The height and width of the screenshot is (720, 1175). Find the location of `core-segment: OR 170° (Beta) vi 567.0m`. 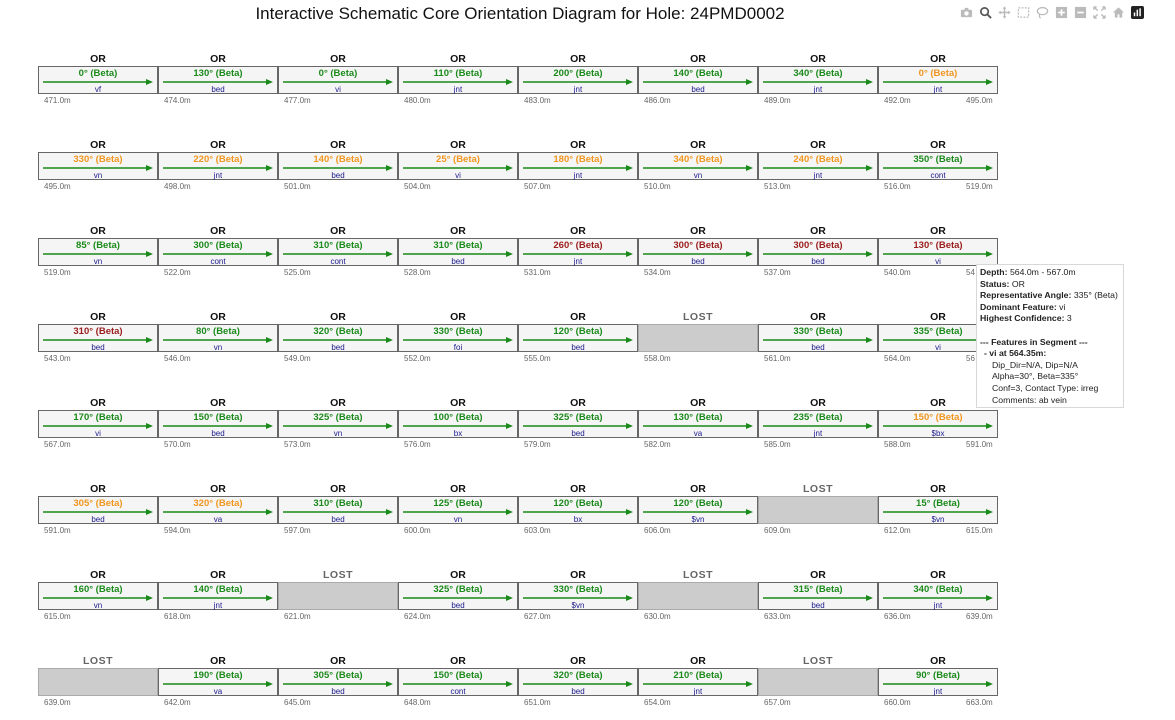

core-segment: OR 170° (Beta) vi 567.0m is located at coordinates (98, 423).